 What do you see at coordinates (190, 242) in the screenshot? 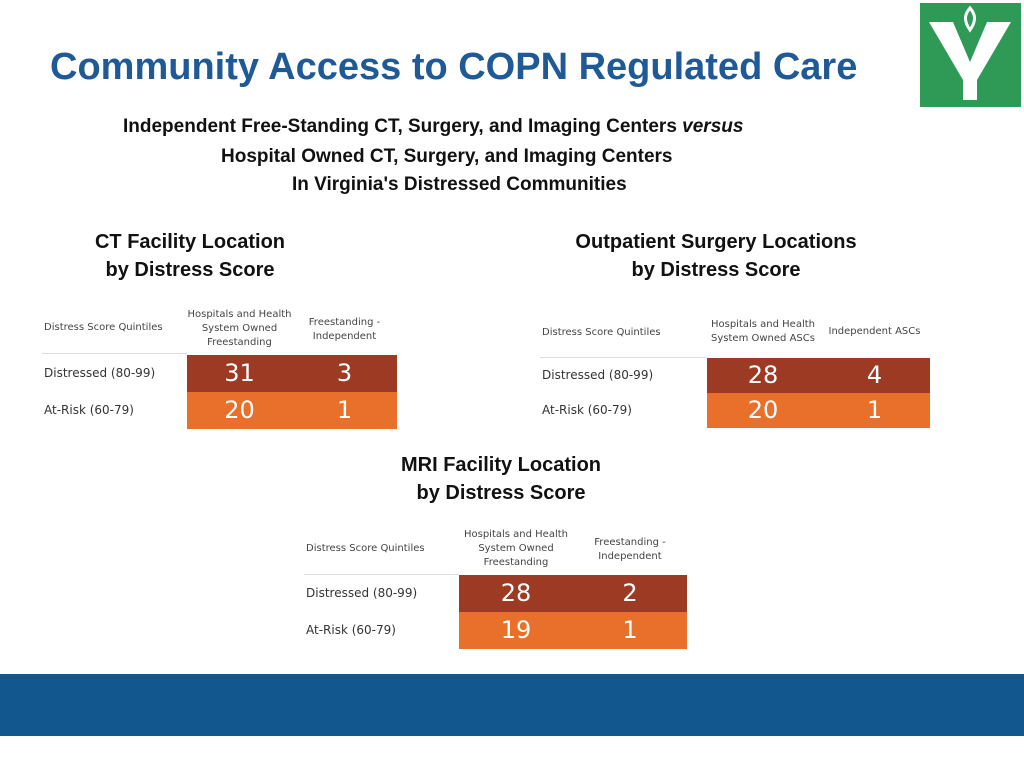
I see `ct-title-line-1: CT Facility Location` at bounding box center [190, 242].